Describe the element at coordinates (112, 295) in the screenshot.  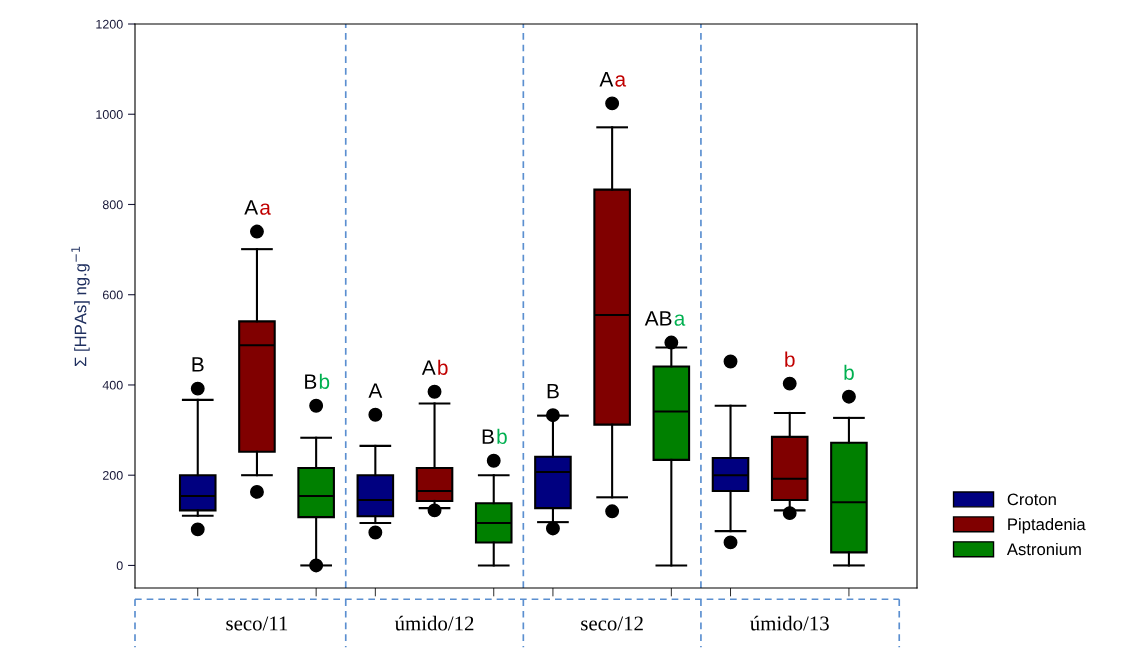
I see `y-tick-label: 600` at that location.